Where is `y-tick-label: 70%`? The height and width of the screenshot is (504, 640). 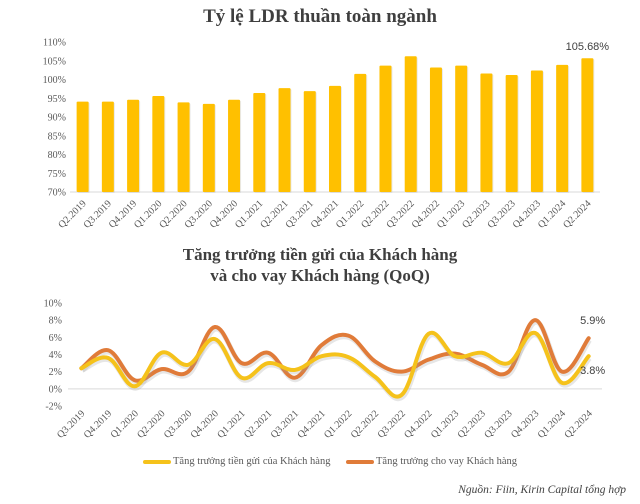 y-tick-label: 70% is located at coordinates (57, 193).